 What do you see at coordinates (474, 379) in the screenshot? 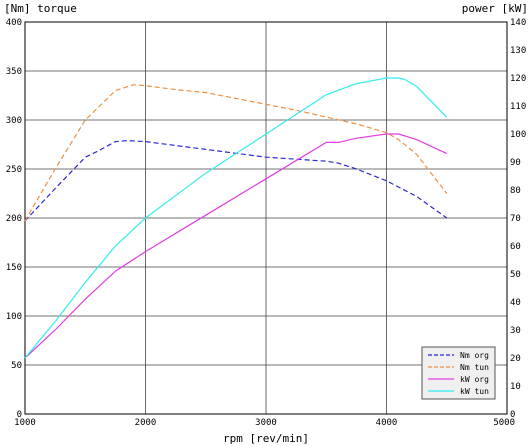
I see `legend-label: kW org` at bounding box center [474, 379].